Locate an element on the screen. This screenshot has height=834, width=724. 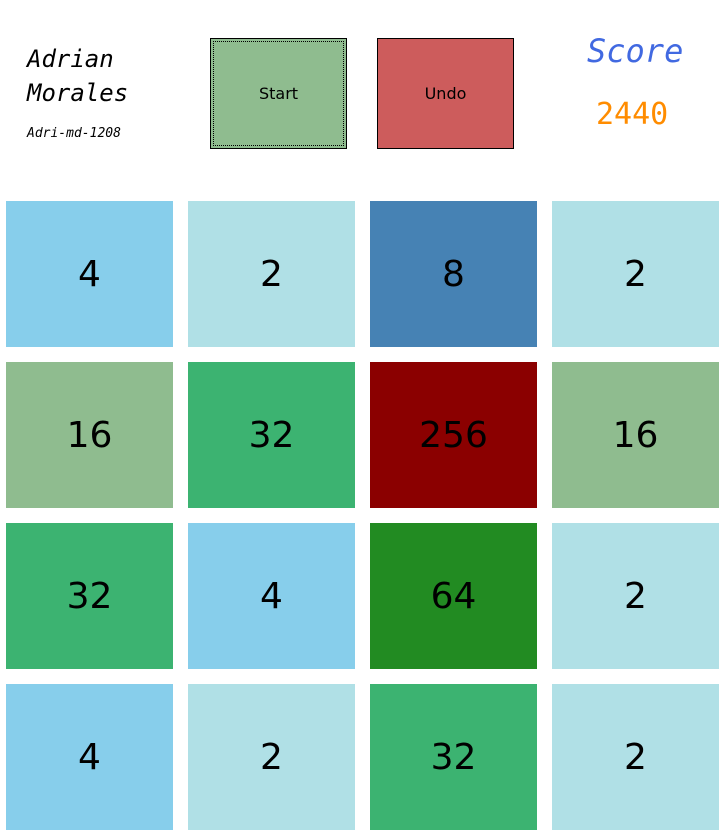
score-label: Score is located at coordinates (635, 51).